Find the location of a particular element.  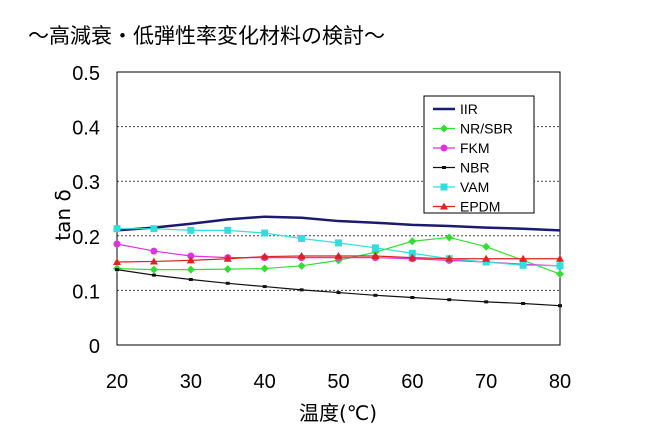

y-tick-label: 0.2 is located at coordinates (86, 238).